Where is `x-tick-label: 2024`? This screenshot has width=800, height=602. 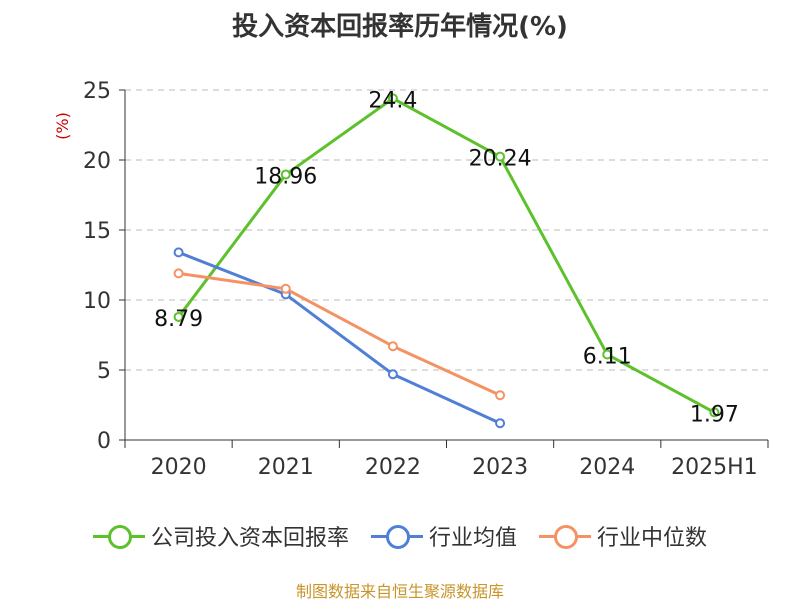
x-tick-label: 2024 is located at coordinates (607, 467).